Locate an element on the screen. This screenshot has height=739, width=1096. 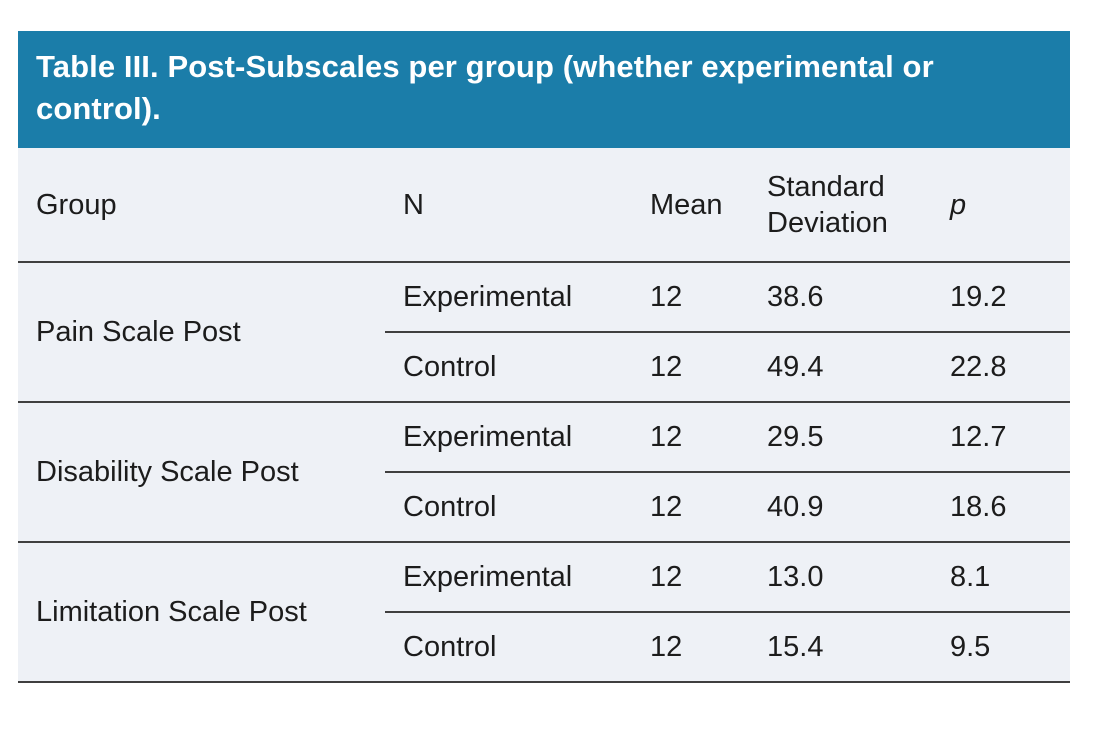
group-name-pain-scale-post: Pain Scale Post is located at coordinates (201, 332).